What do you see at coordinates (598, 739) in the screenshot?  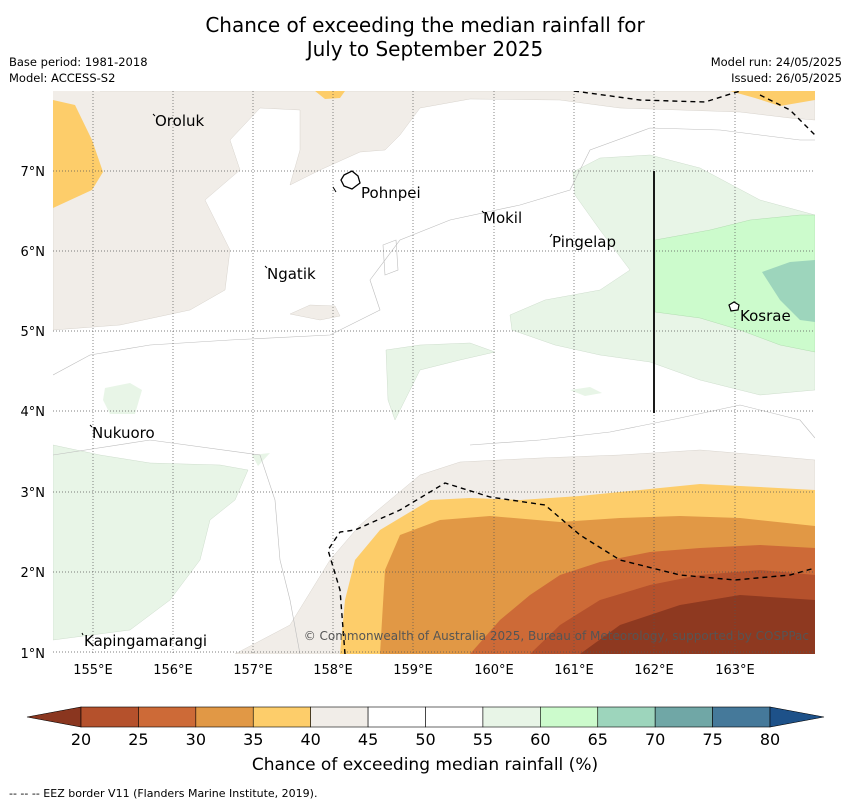 I see `colorbar-tick-label: 65` at bounding box center [598, 739].